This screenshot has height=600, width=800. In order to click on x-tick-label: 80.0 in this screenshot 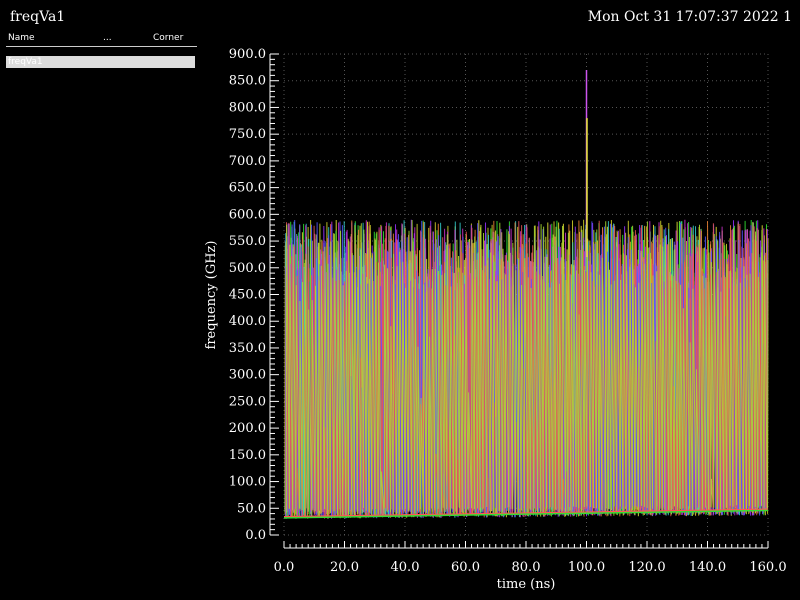, I will do `click(526, 567)`.